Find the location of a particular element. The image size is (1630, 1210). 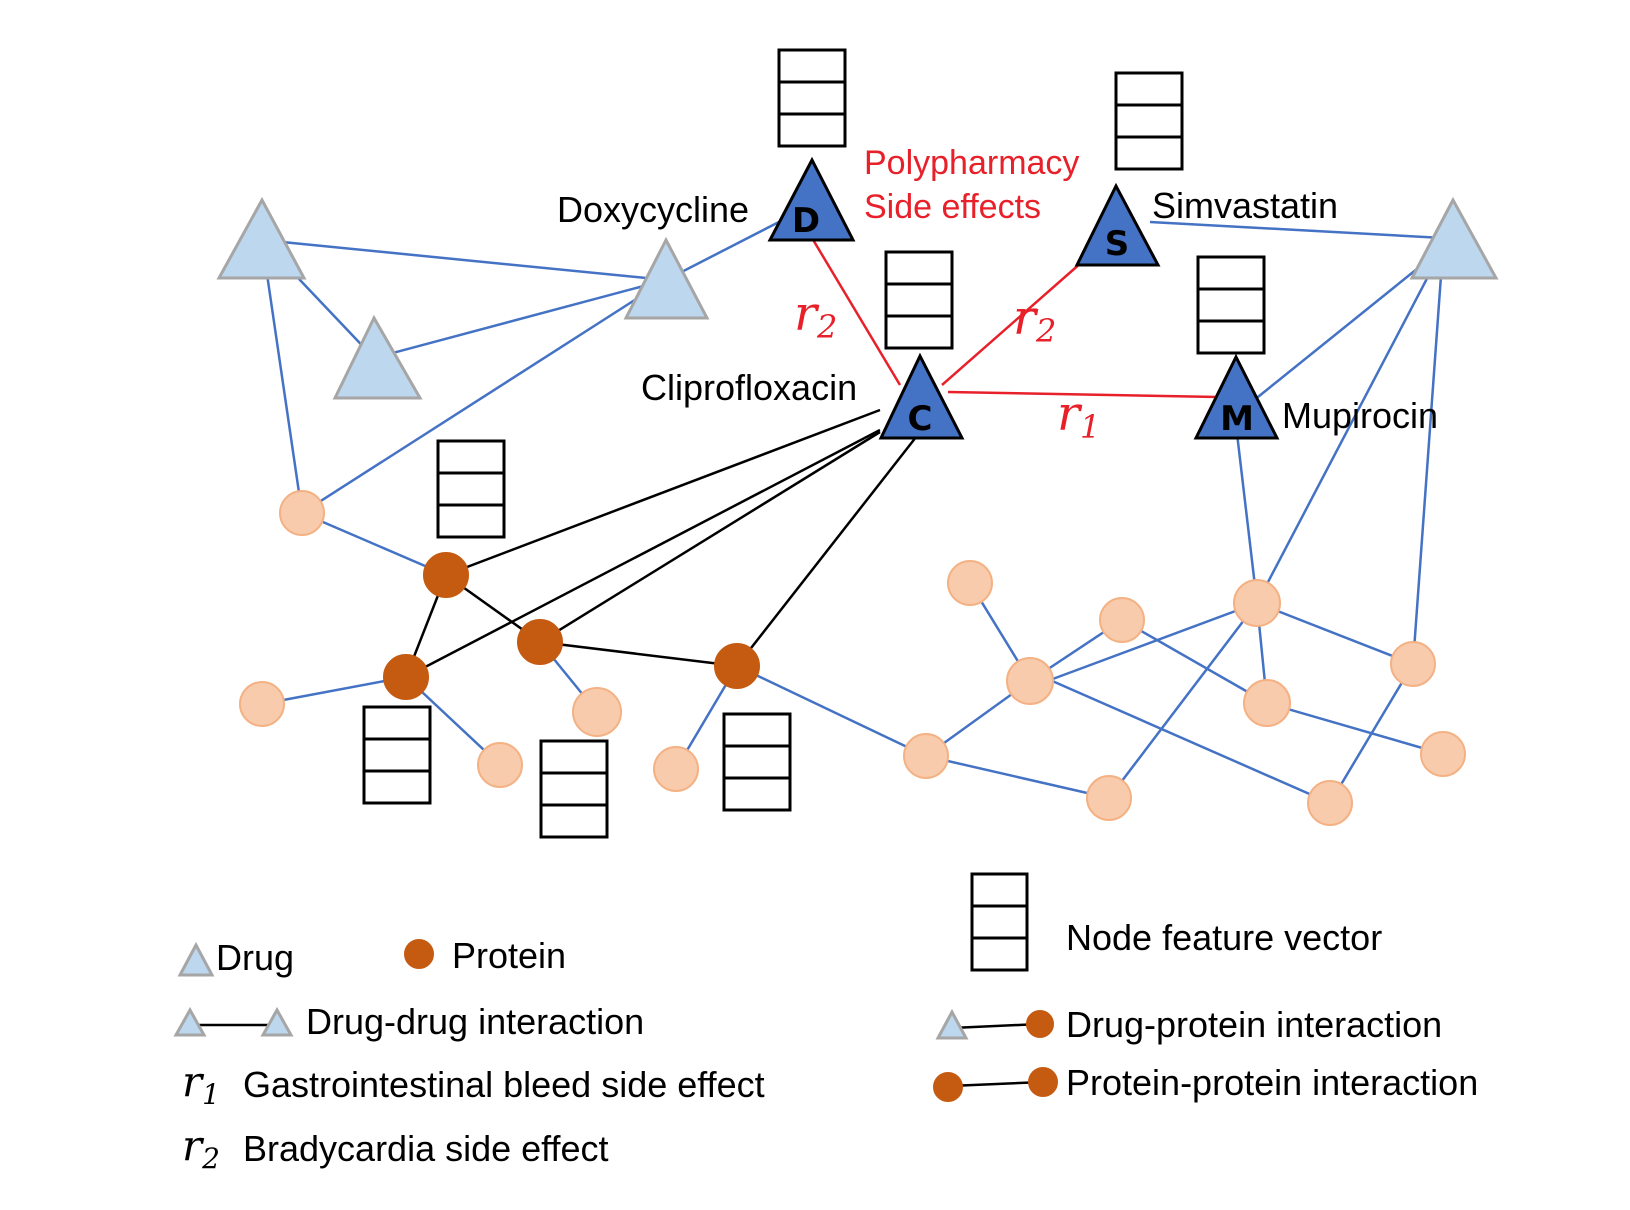

legend-drug-protein-label: Drug-protein interaction is located at coordinates (1254, 1024).